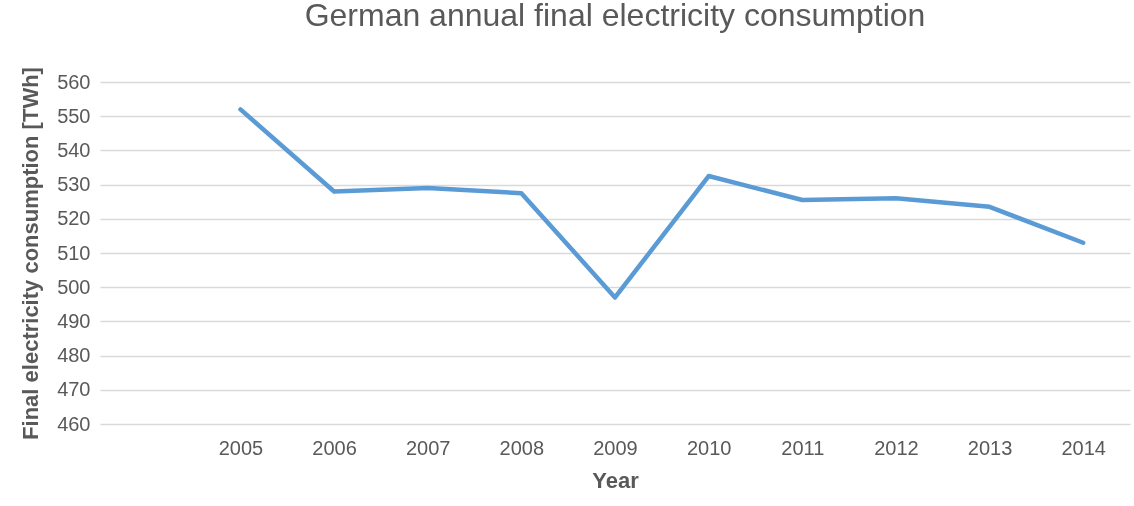  Describe the element at coordinates (74, 149) in the screenshot. I see `y-tick-label: 540` at that location.